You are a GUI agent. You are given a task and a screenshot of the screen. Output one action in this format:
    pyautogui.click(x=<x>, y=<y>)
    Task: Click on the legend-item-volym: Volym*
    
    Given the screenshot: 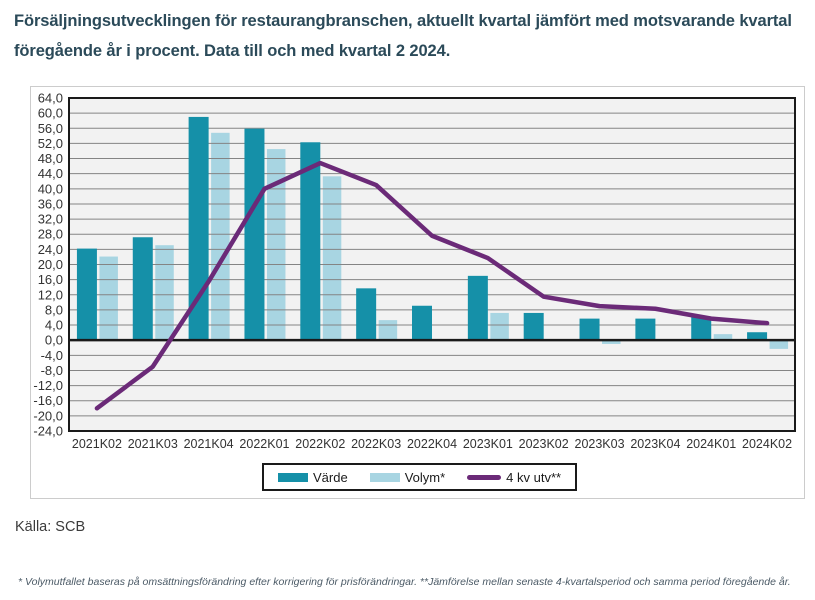 What is the action you would take?
    pyautogui.click(x=407, y=477)
    